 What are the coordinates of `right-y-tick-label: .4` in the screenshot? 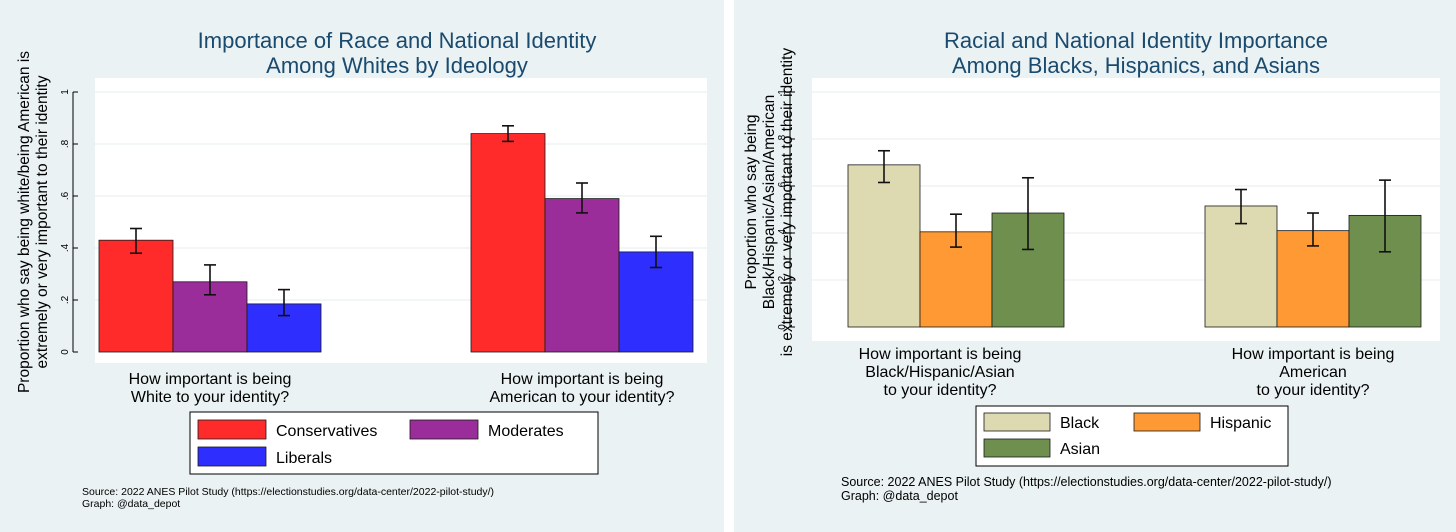 It's located at (782, 232).